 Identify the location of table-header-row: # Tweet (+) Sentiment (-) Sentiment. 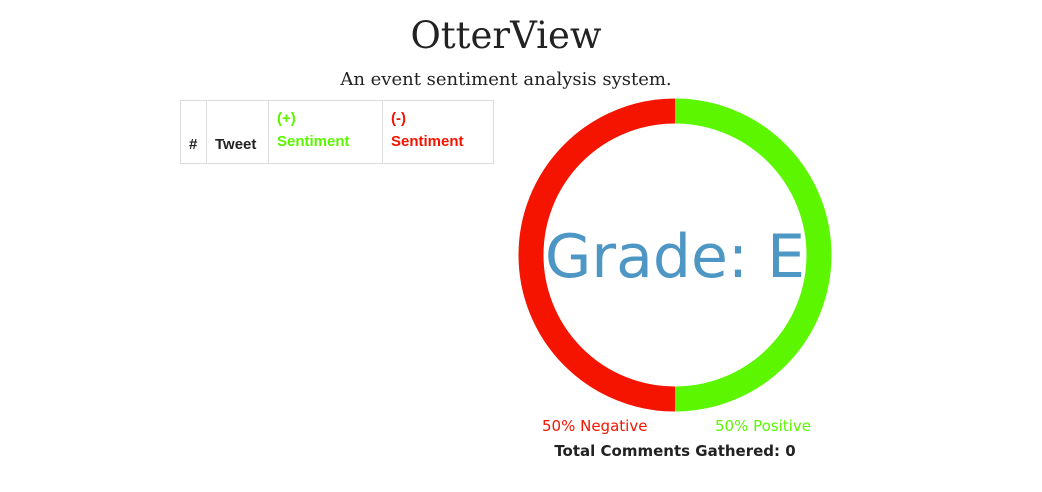
(337, 132).